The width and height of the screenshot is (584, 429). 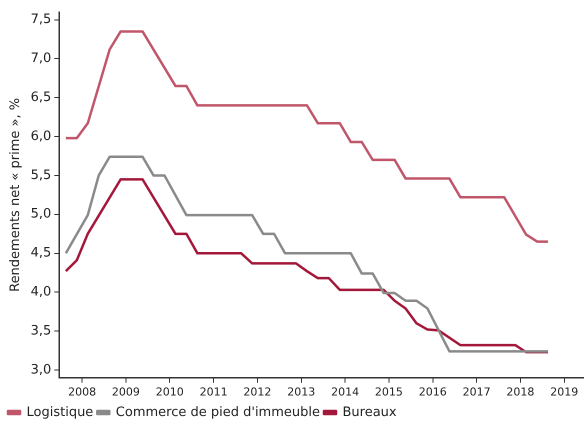 What do you see at coordinates (82, 391) in the screenshot?
I see `x-tick-label: 2008` at bounding box center [82, 391].